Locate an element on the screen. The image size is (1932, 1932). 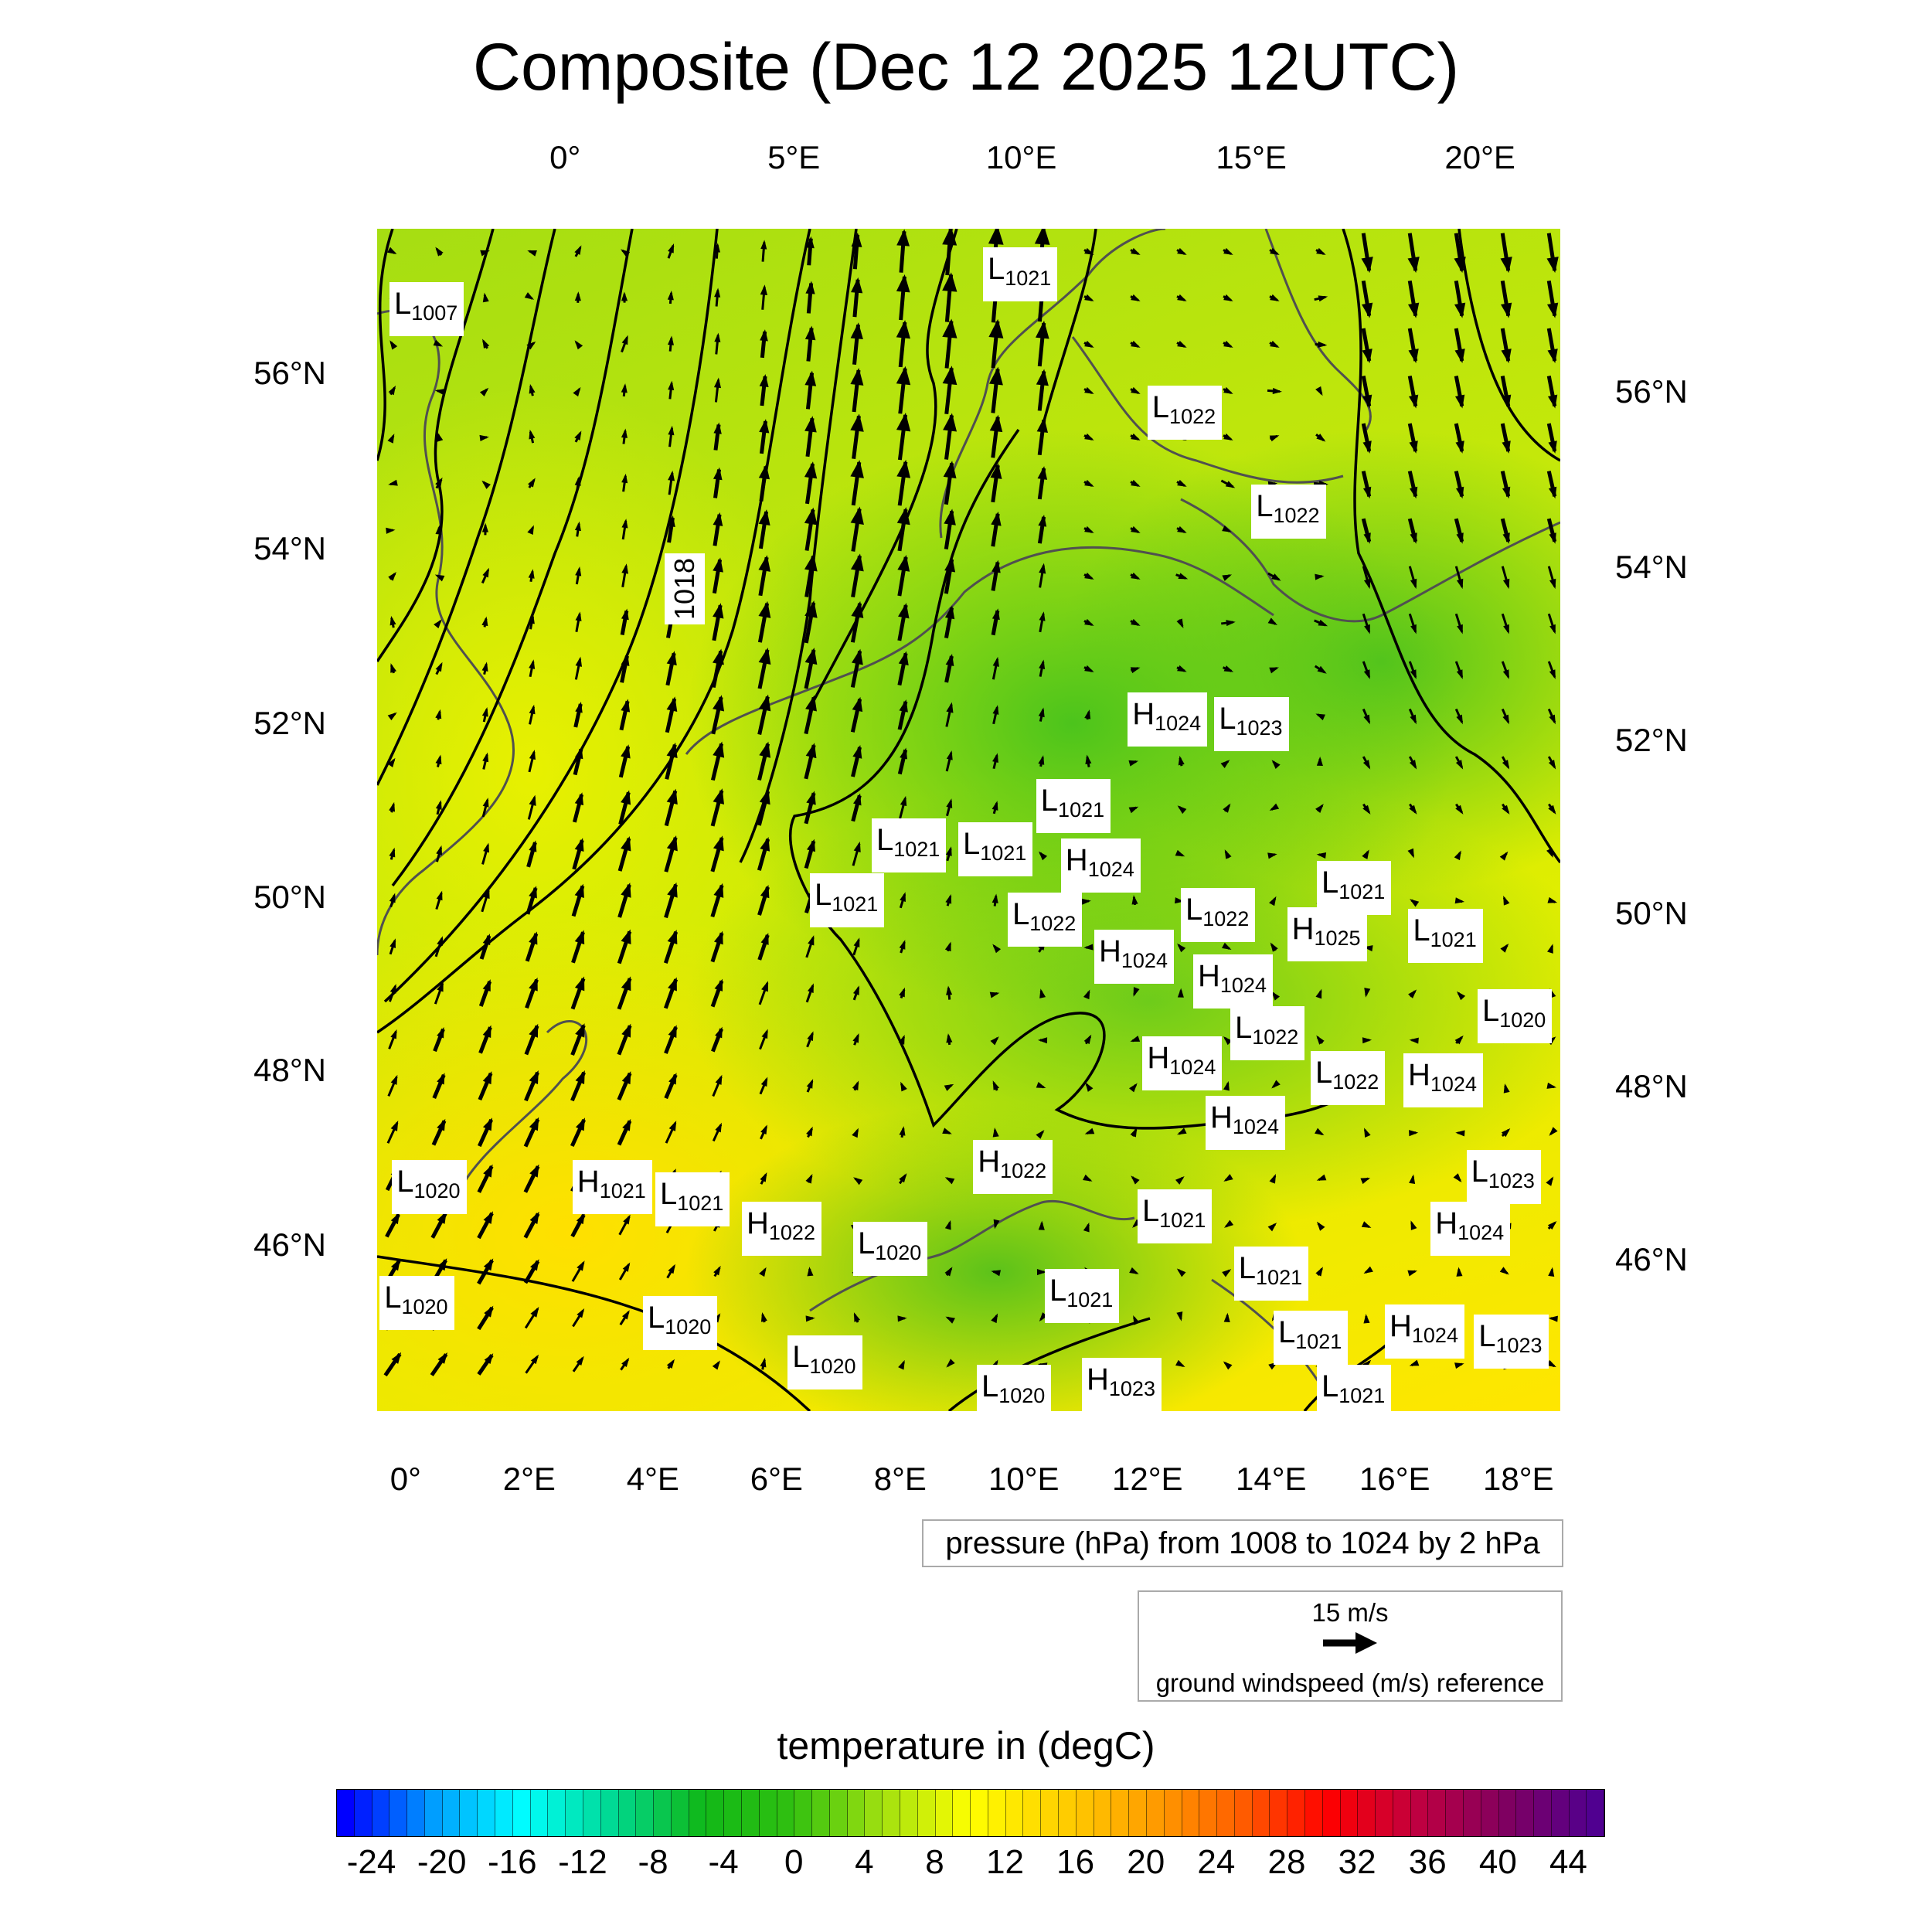
bottom-lon-tick: 2°E is located at coordinates (529, 1479).